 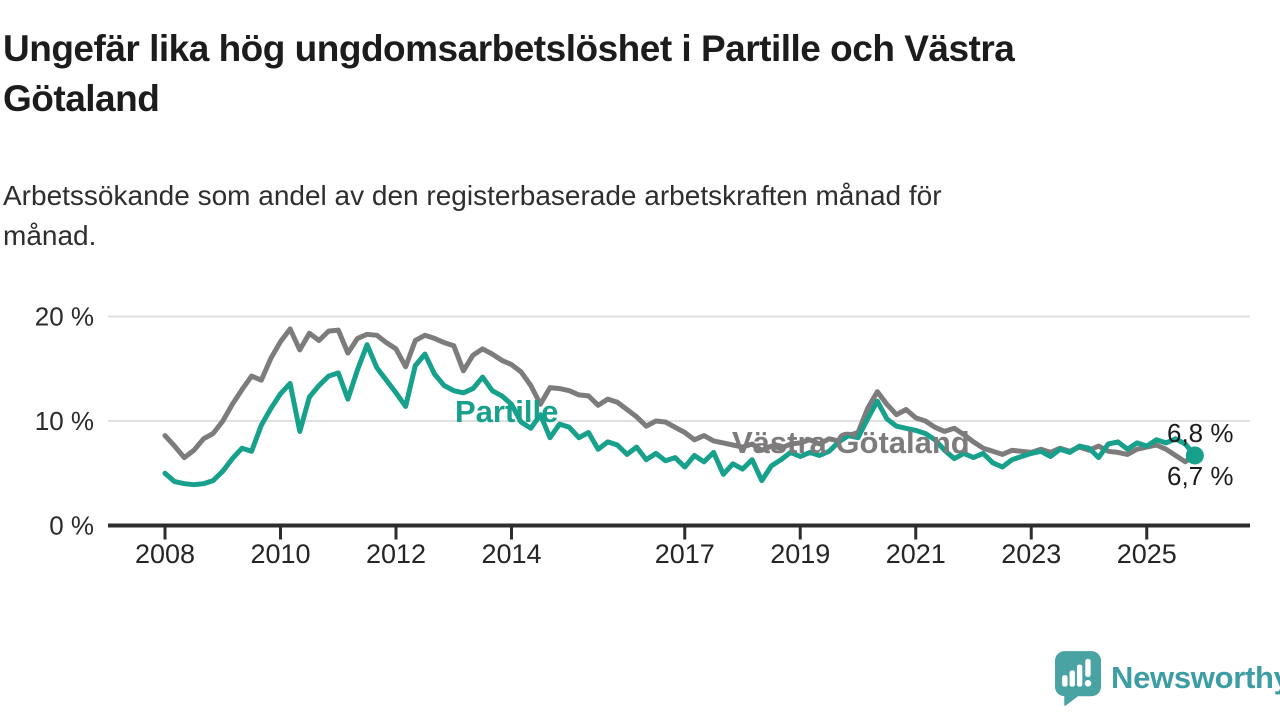 What do you see at coordinates (1031, 554) in the screenshot?
I see `x-axis-tick-label: 2023` at bounding box center [1031, 554].